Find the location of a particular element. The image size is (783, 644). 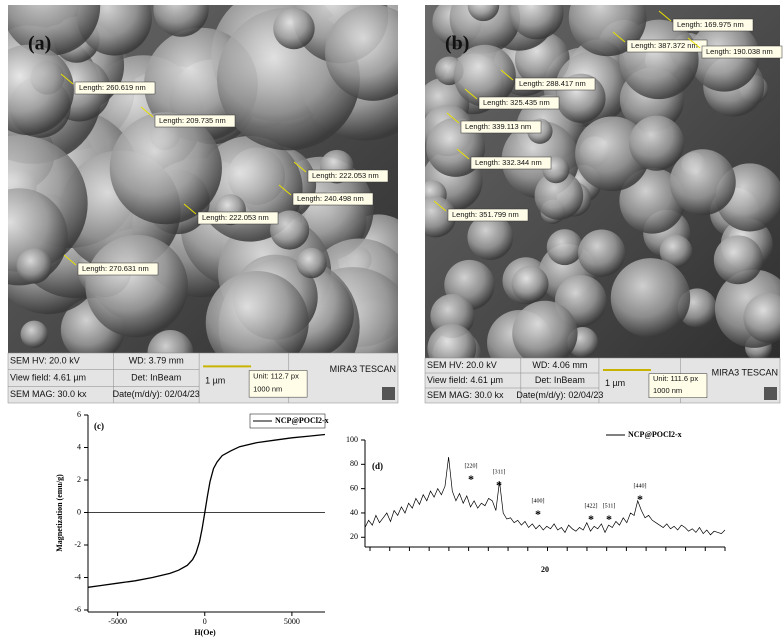

measurement: Length: 270.631 nm is located at coordinates (115, 268).